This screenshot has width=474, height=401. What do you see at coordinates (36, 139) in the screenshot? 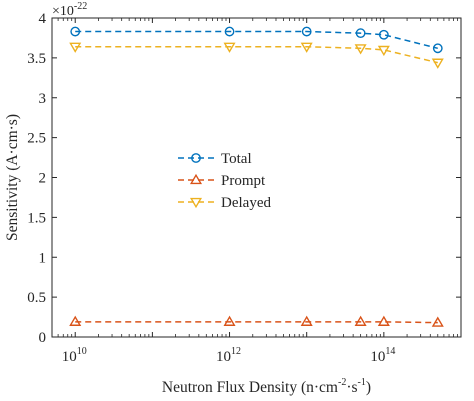
I see `y-tick-label: 2.5` at bounding box center [36, 139].